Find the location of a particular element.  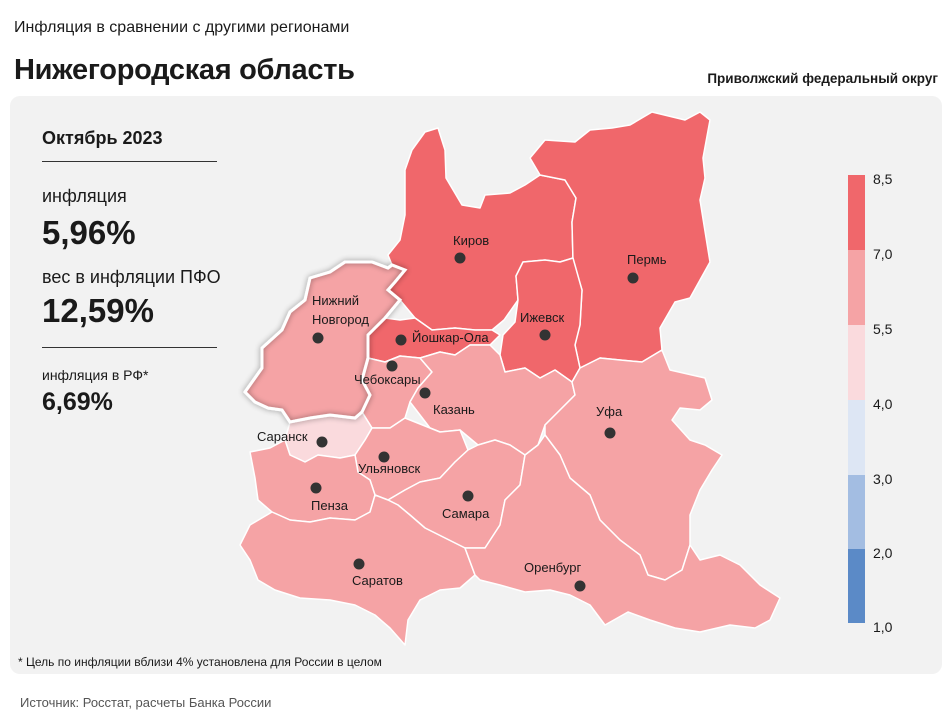

rf-inflation-value: 6,69% is located at coordinates (77, 402).